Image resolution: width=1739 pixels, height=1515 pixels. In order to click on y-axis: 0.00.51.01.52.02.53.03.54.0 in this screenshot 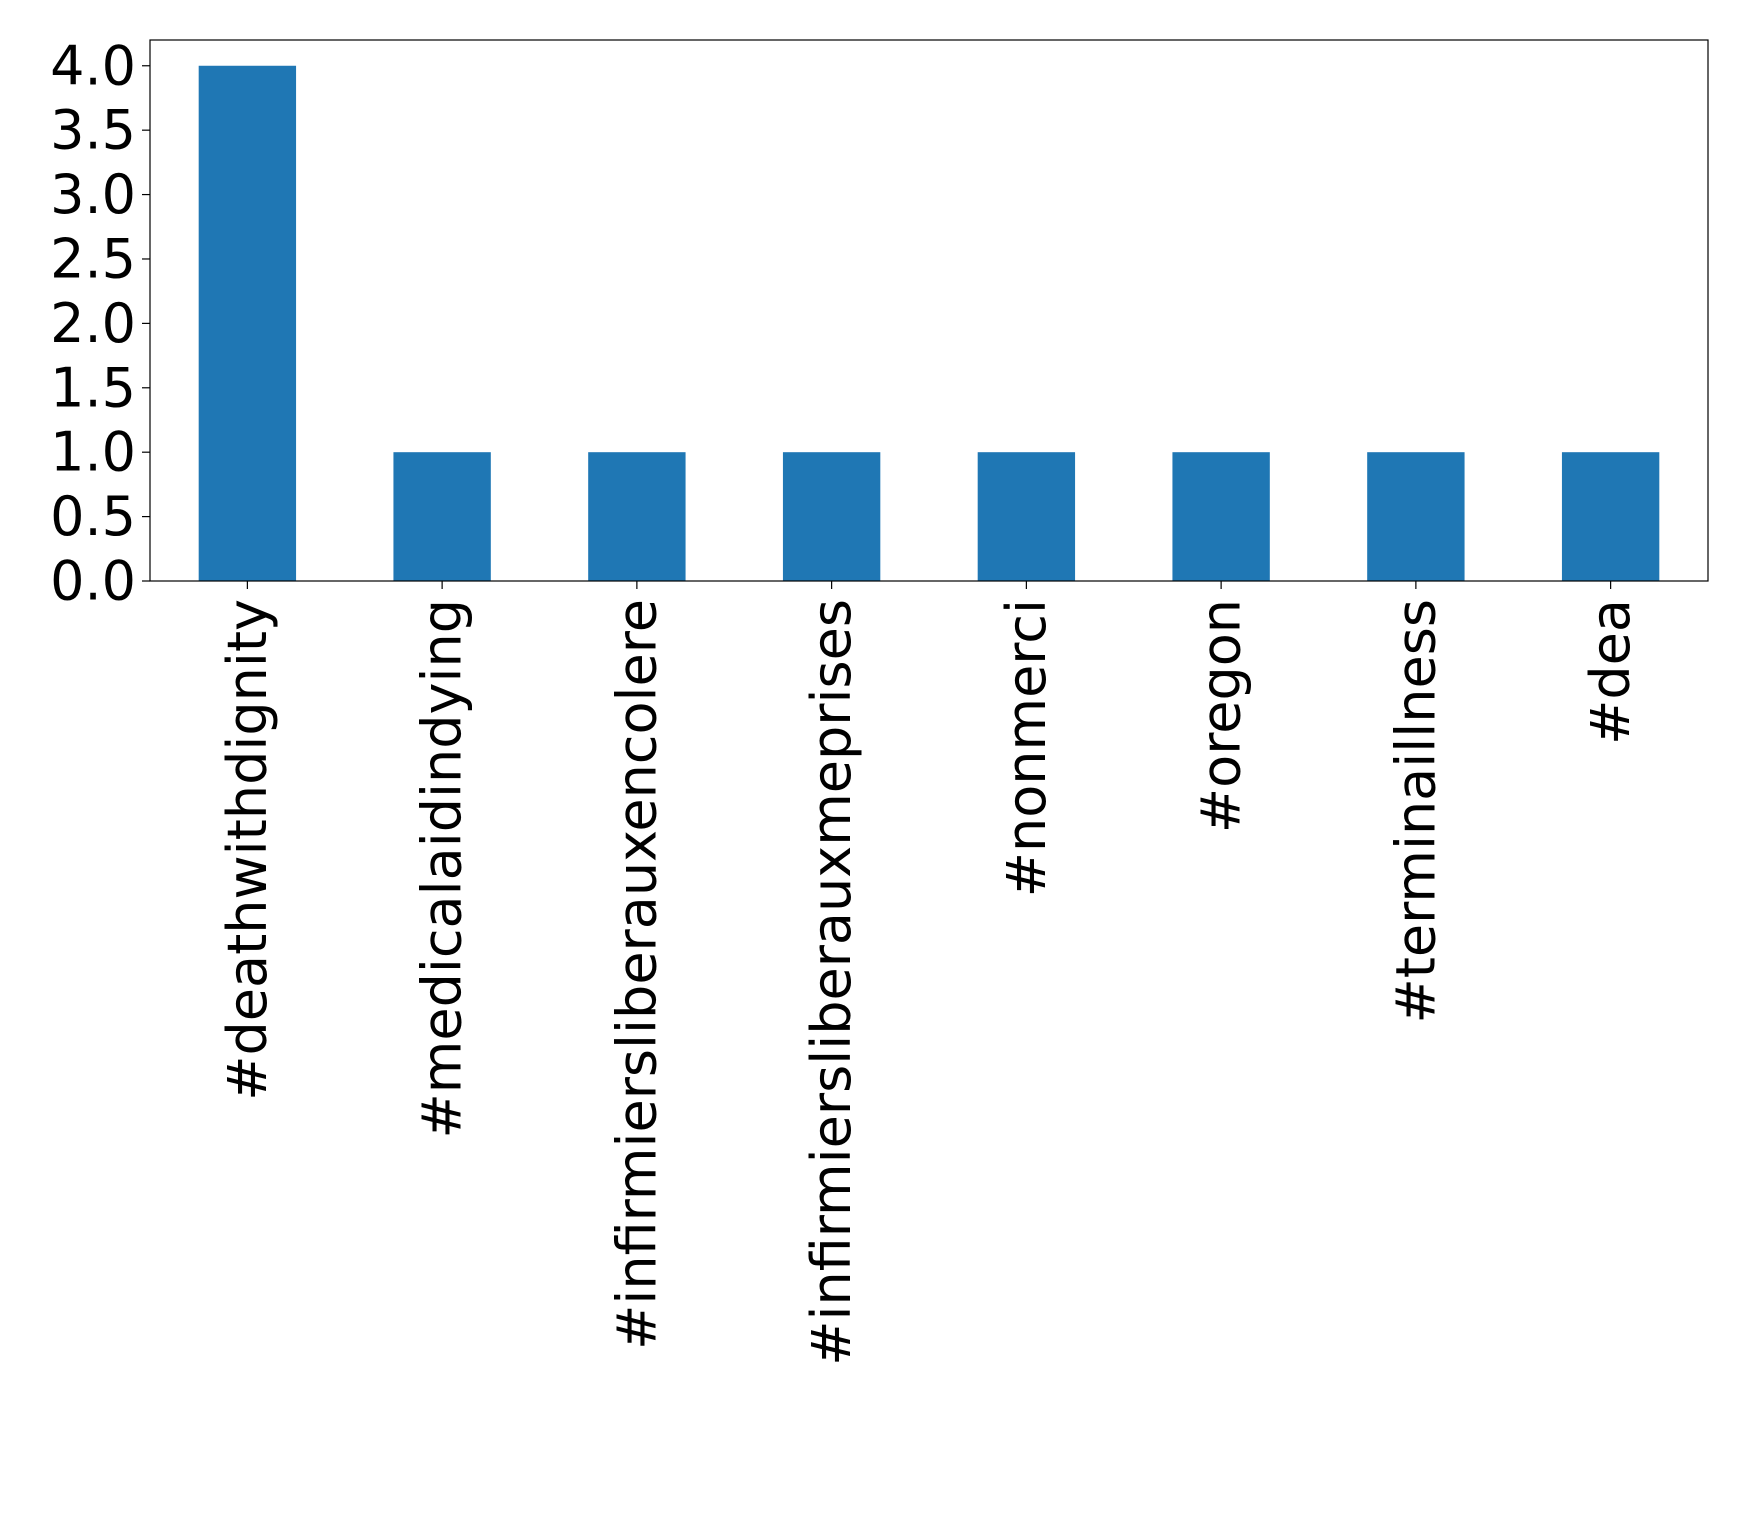, I will do `click(100, 323)`.